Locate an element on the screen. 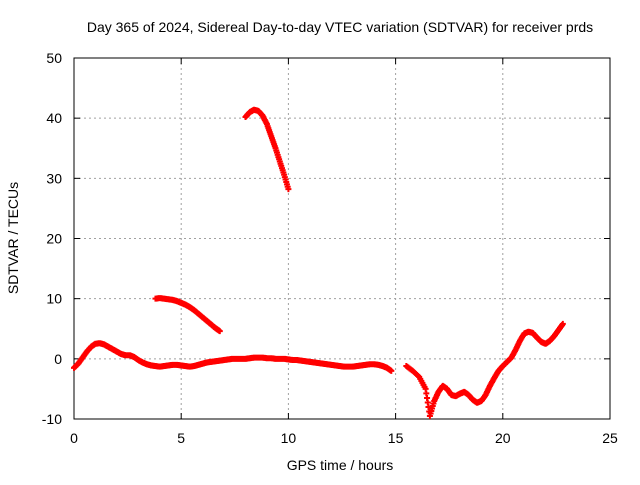 The image size is (640, 485). x-tick-label: 5 is located at coordinates (181, 438).